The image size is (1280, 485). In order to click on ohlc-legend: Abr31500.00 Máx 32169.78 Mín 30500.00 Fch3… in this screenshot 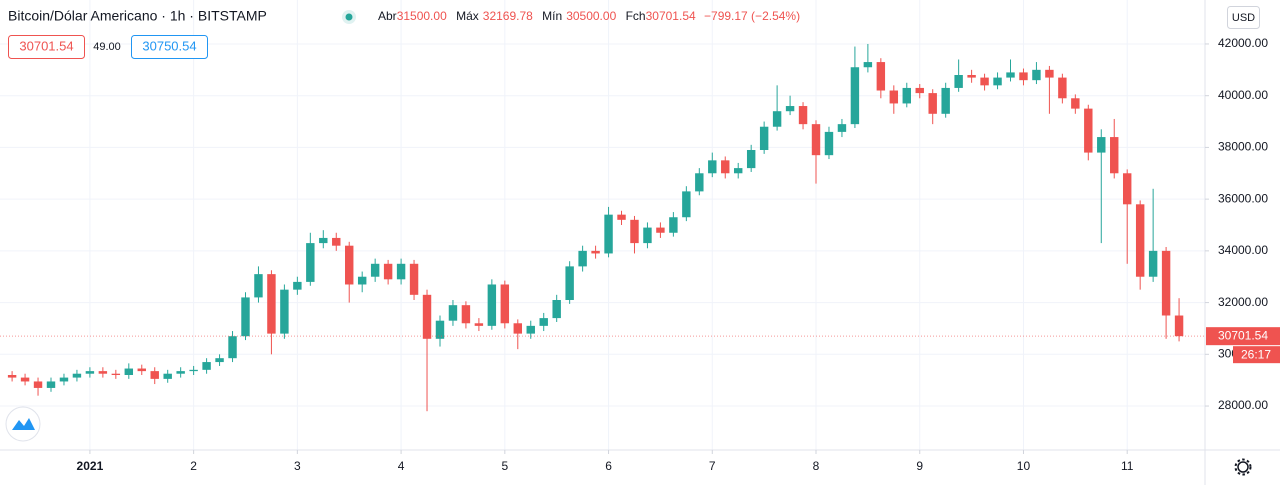, I will do `click(589, 16)`.